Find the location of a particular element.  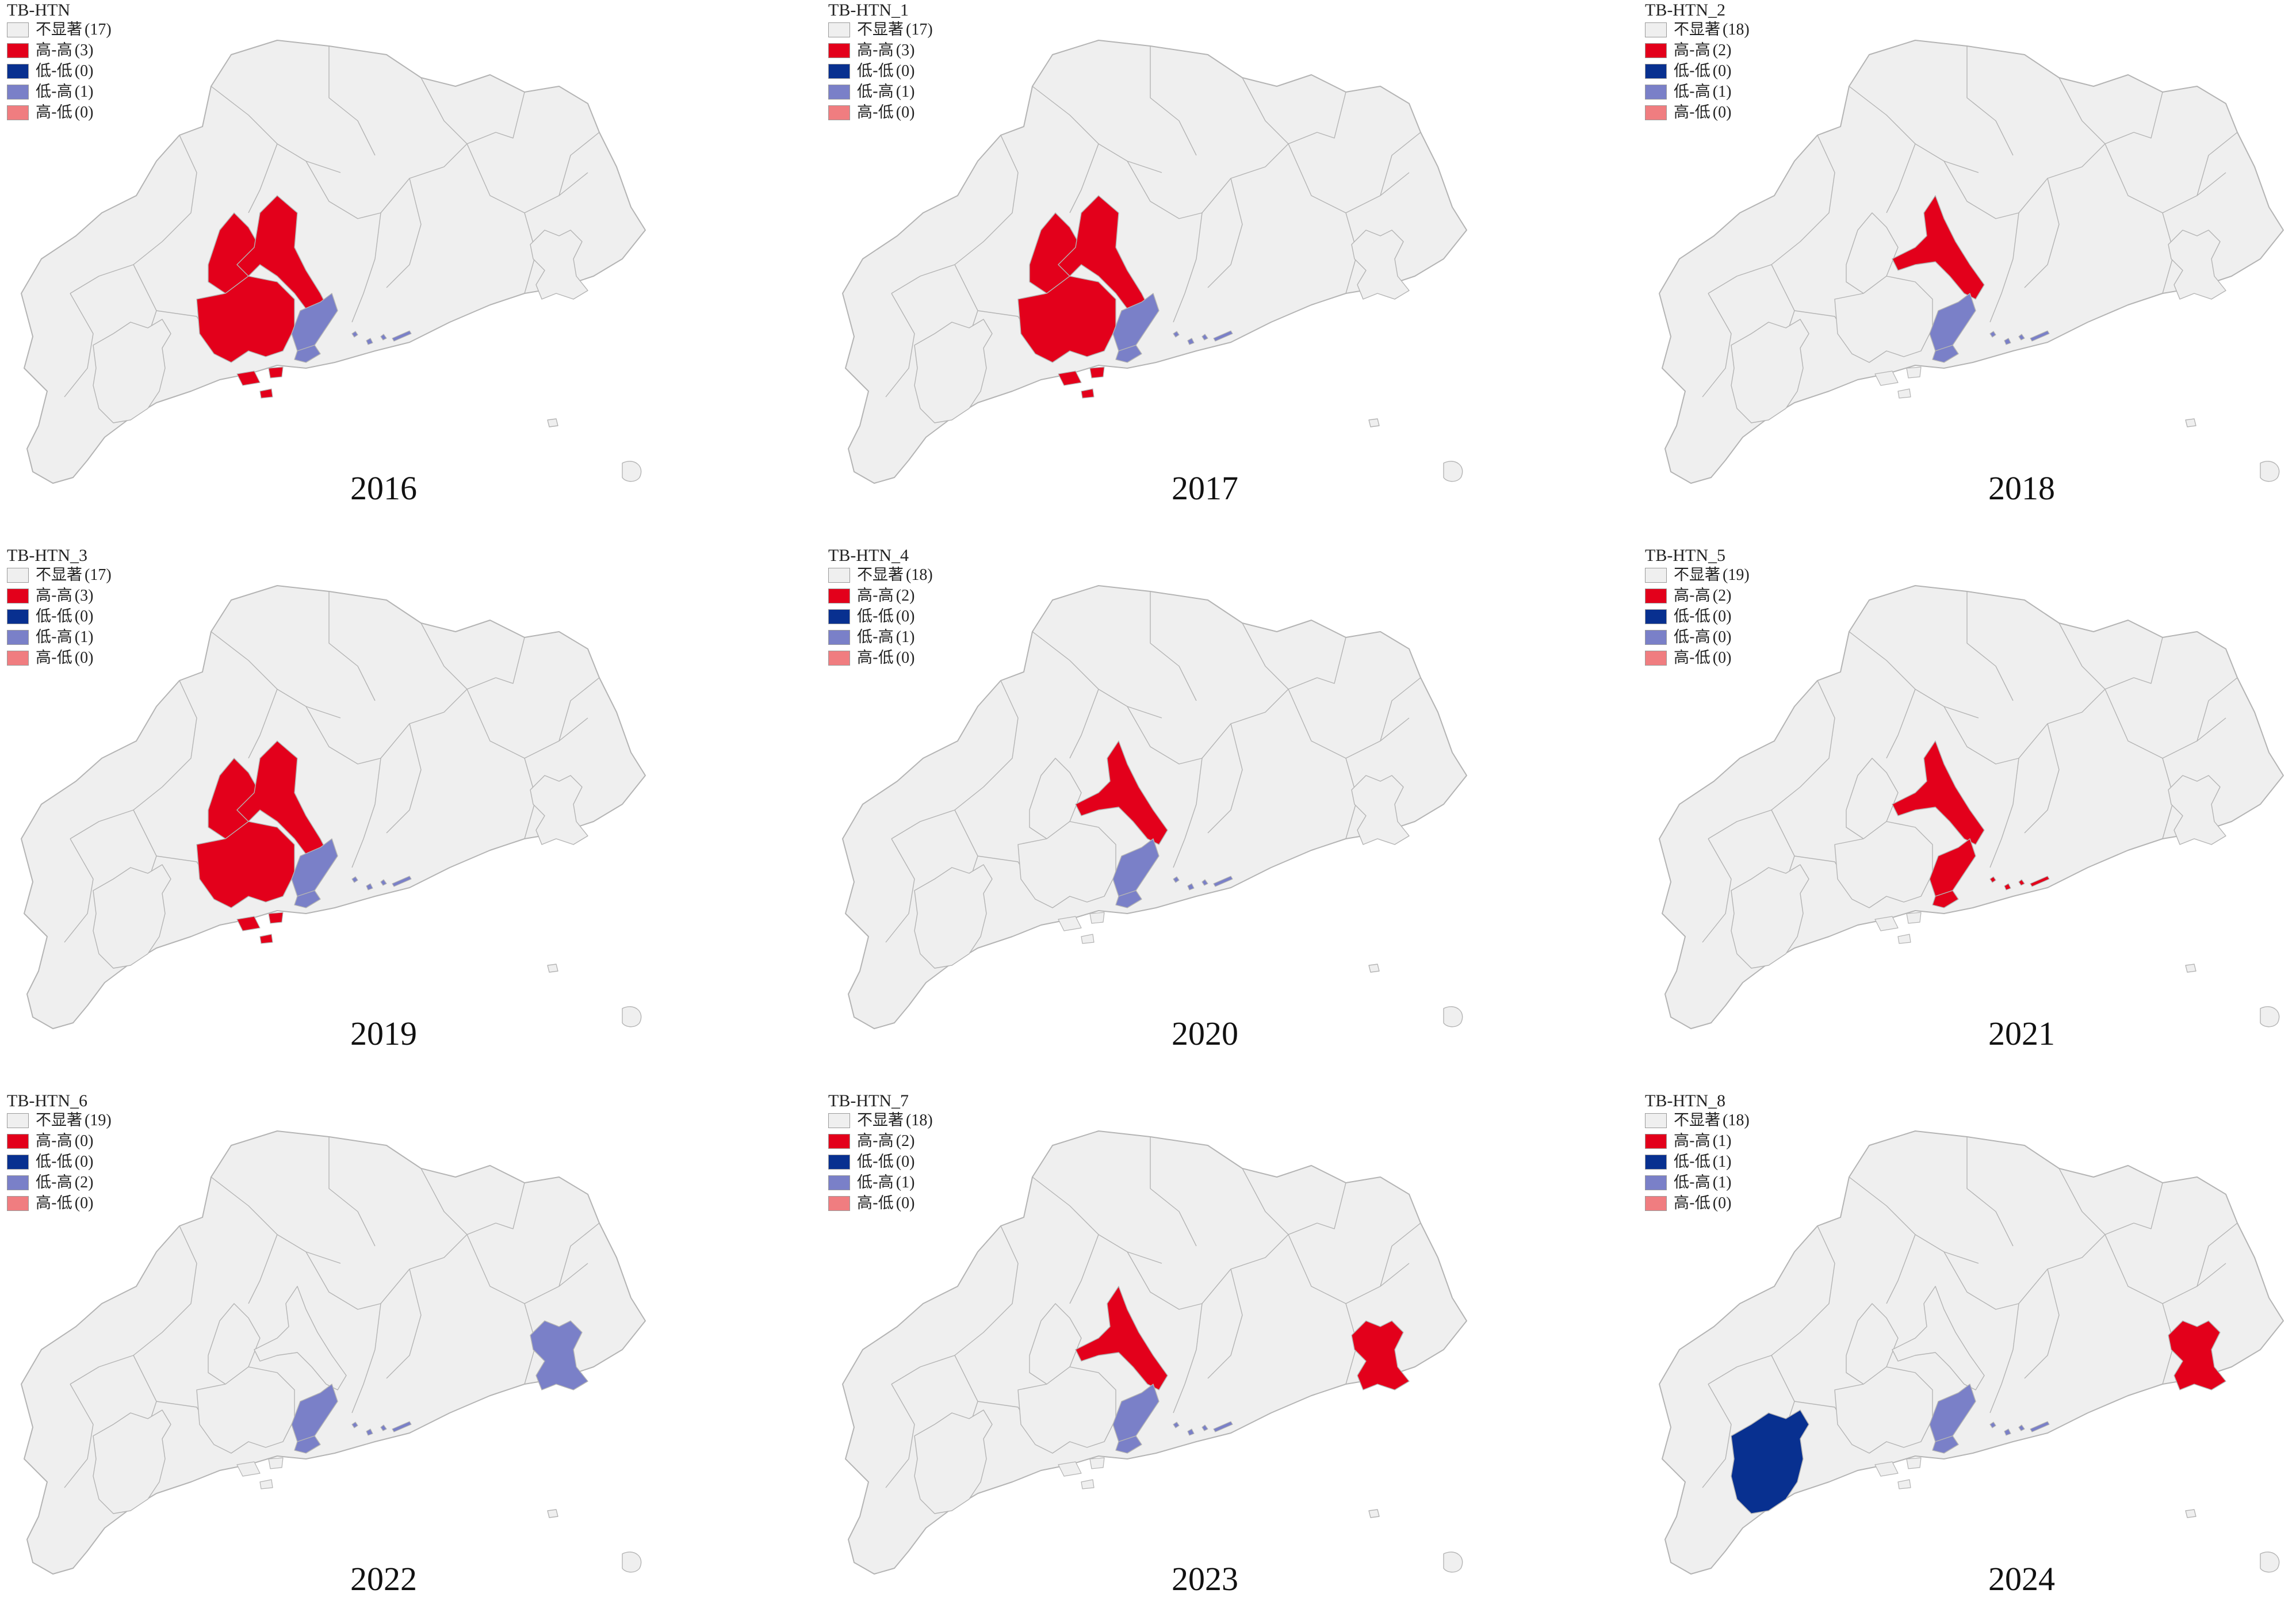

legend-count: (18) is located at coordinates (1736, 30).